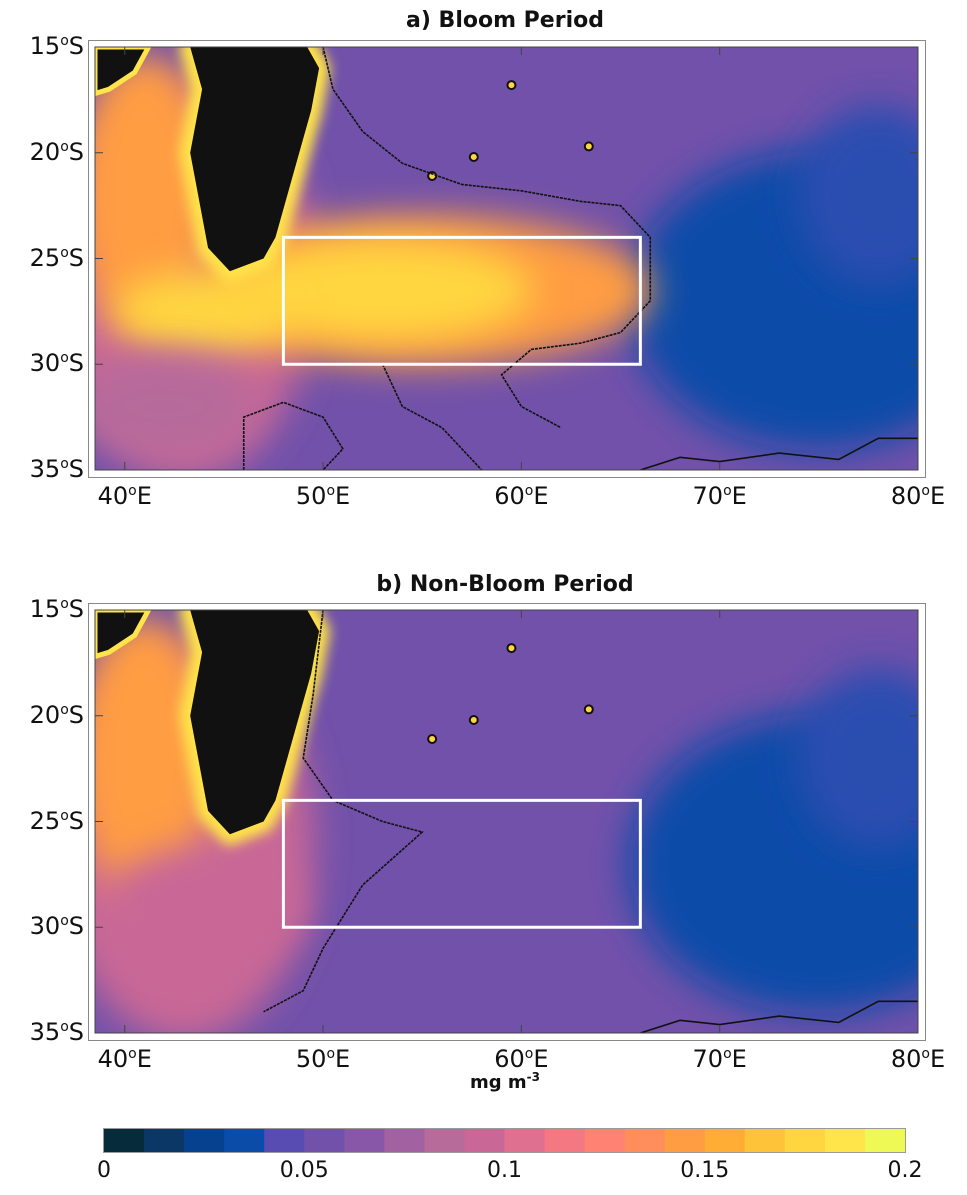 The width and height of the screenshot is (967, 1195). What do you see at coordinates (533, 1077) in the screenshot?
I see `colorbar-units-exponent: -3` at bounding box center [533, 1077].